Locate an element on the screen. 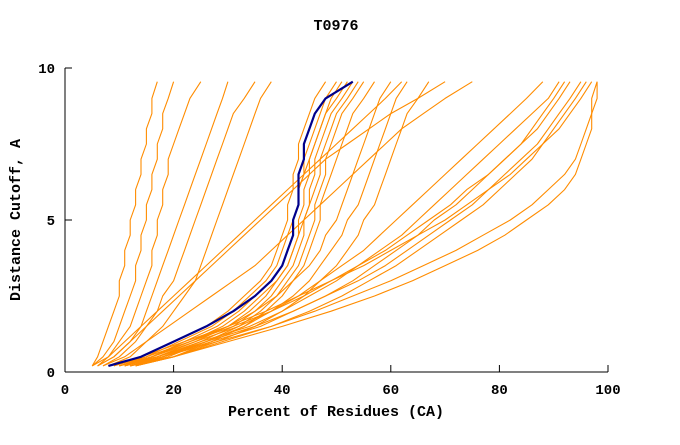  x-tick-label: 100 is located at coordinates (607, 391).